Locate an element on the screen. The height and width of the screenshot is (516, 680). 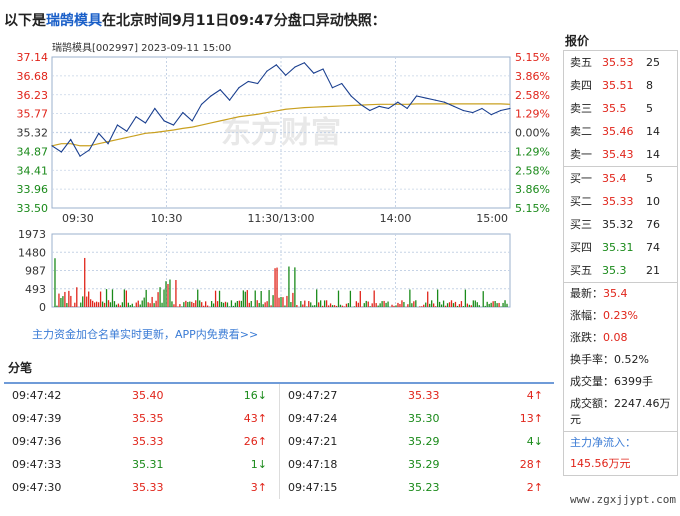
ask-price: 35.51 is located at coordinates (618, 85).